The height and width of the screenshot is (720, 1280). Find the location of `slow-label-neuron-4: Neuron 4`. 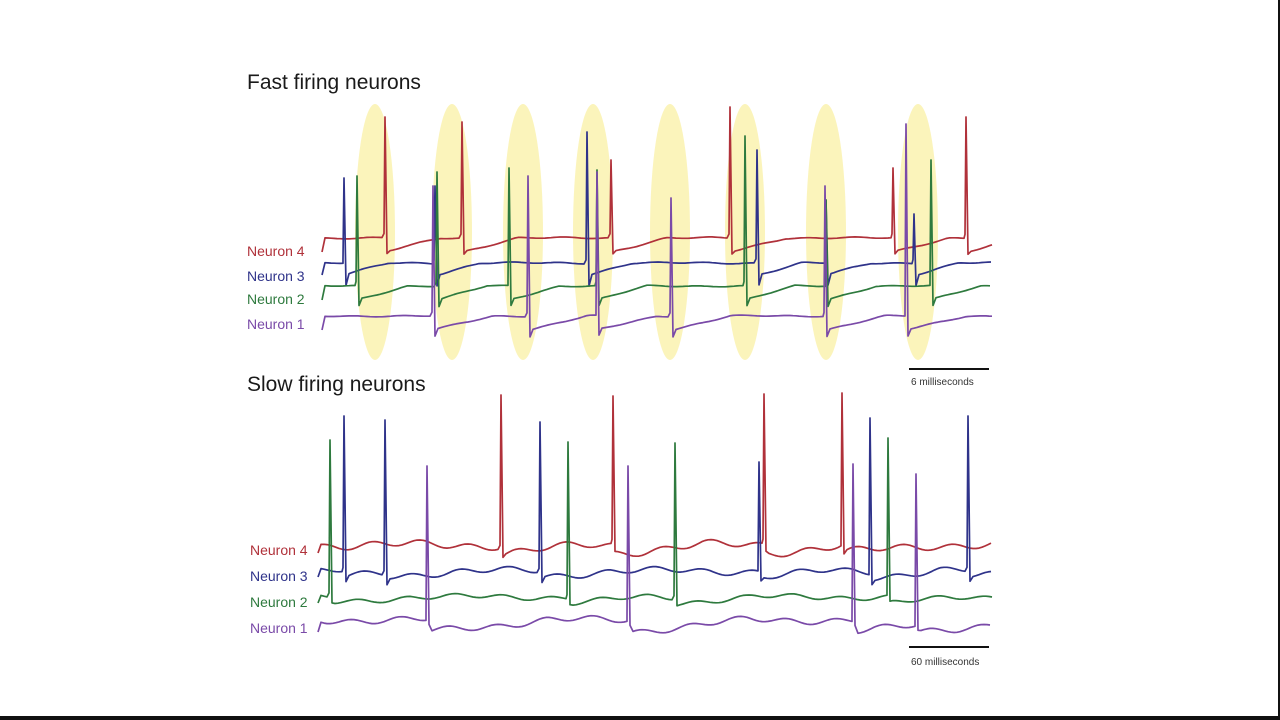

slow-label-neuron-4: Neuron 4 is located at coordinates (279, 550).